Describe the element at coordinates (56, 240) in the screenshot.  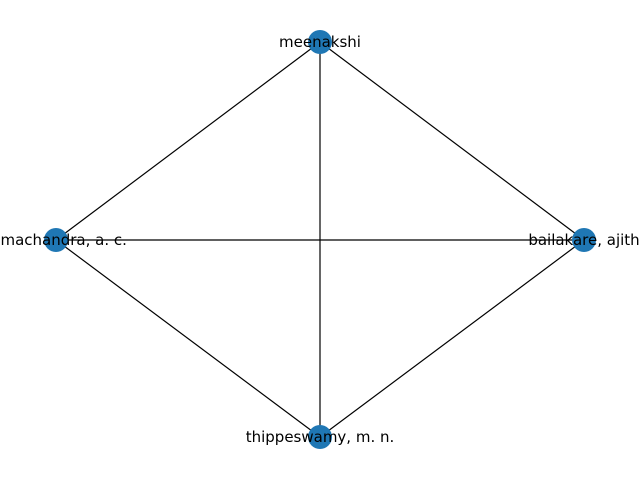
I see `node-ramachandra` at that location.